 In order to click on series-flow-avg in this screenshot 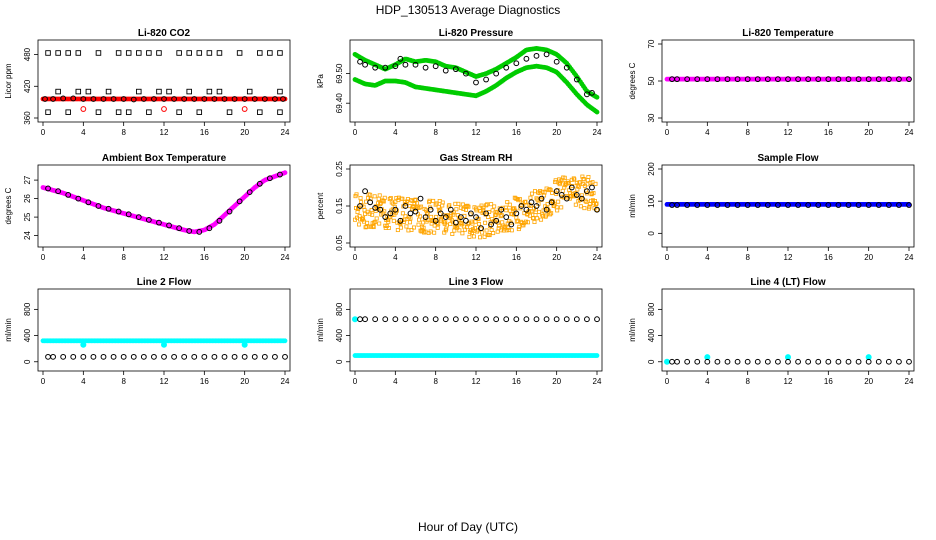, I will do `click(790, 205)`.